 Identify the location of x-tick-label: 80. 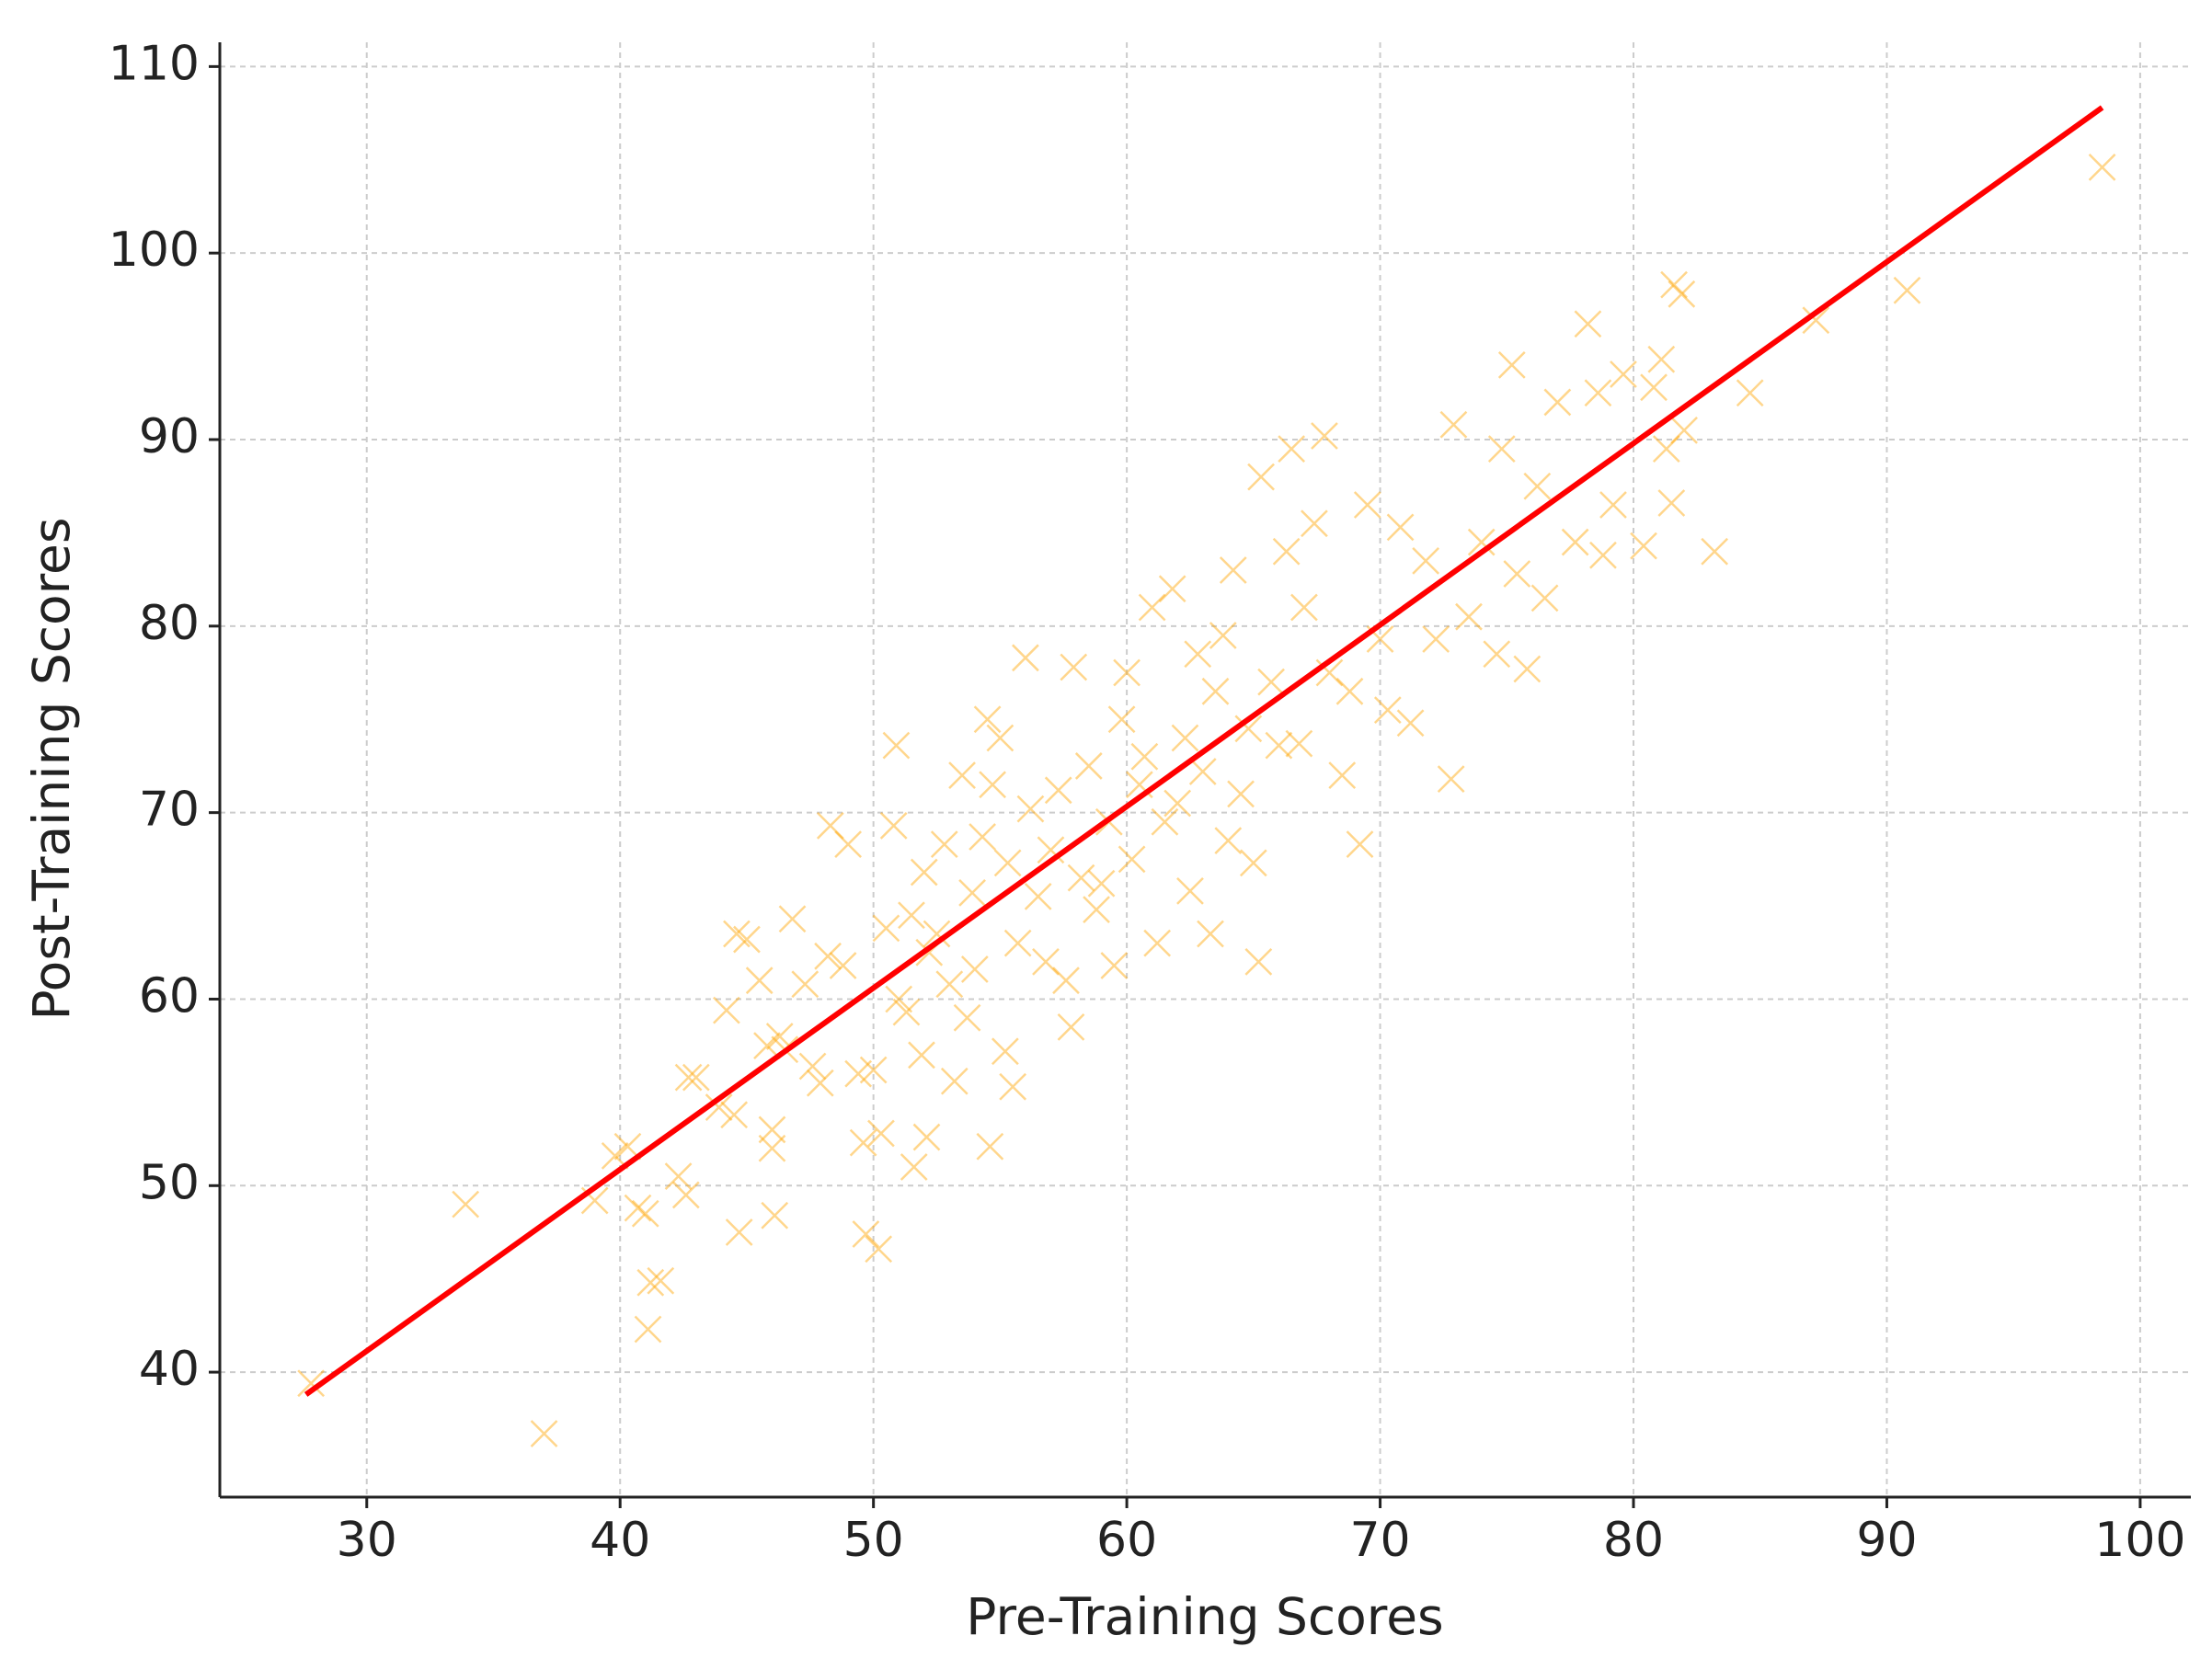
(1634, 1540).